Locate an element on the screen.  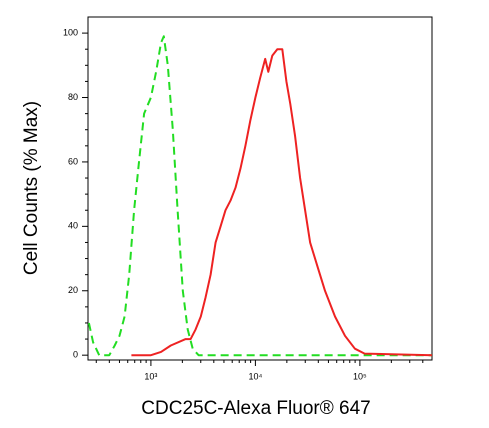
y-tick-label: 100 is located at coordinates (70, 32).